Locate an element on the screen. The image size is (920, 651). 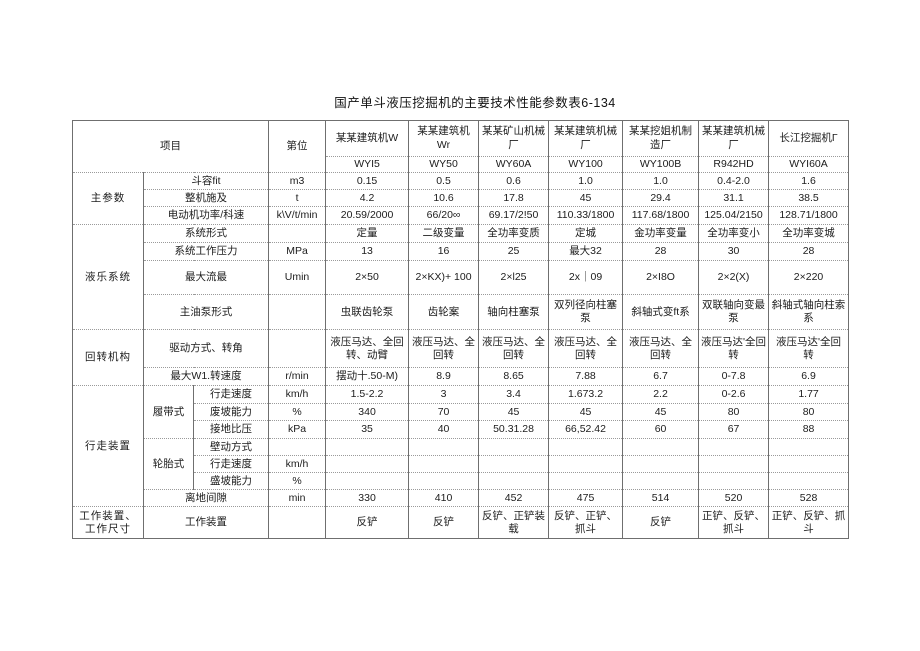
value-cell: 0-7.8 is located at coordinates (734, 377).